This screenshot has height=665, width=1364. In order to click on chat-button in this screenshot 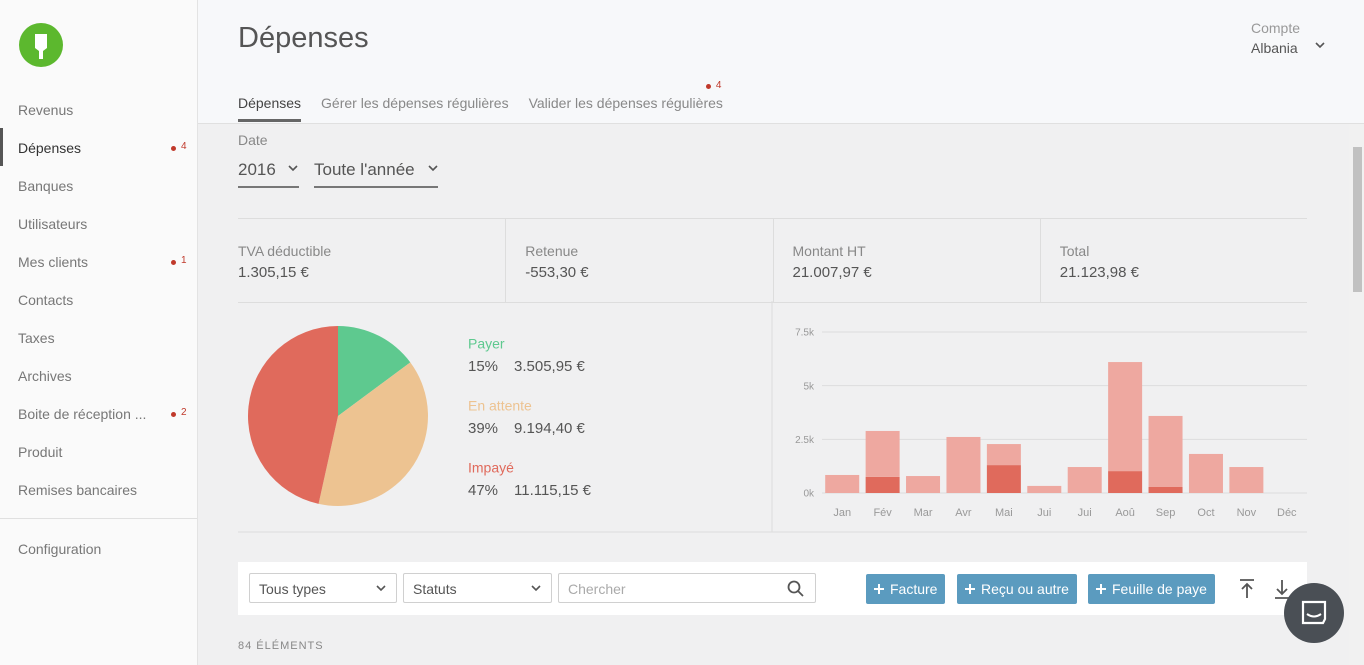, I will do `click(1314, 613)`.